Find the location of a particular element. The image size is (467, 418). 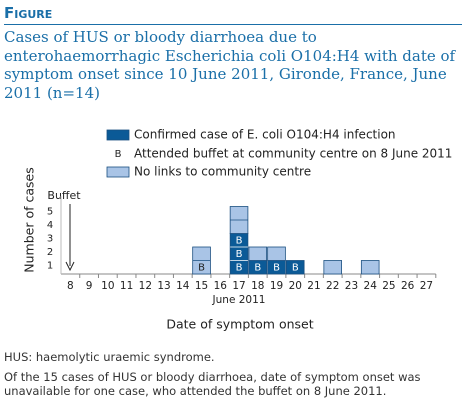

x-tick-label: 17 is located at coordinates (238, 286).